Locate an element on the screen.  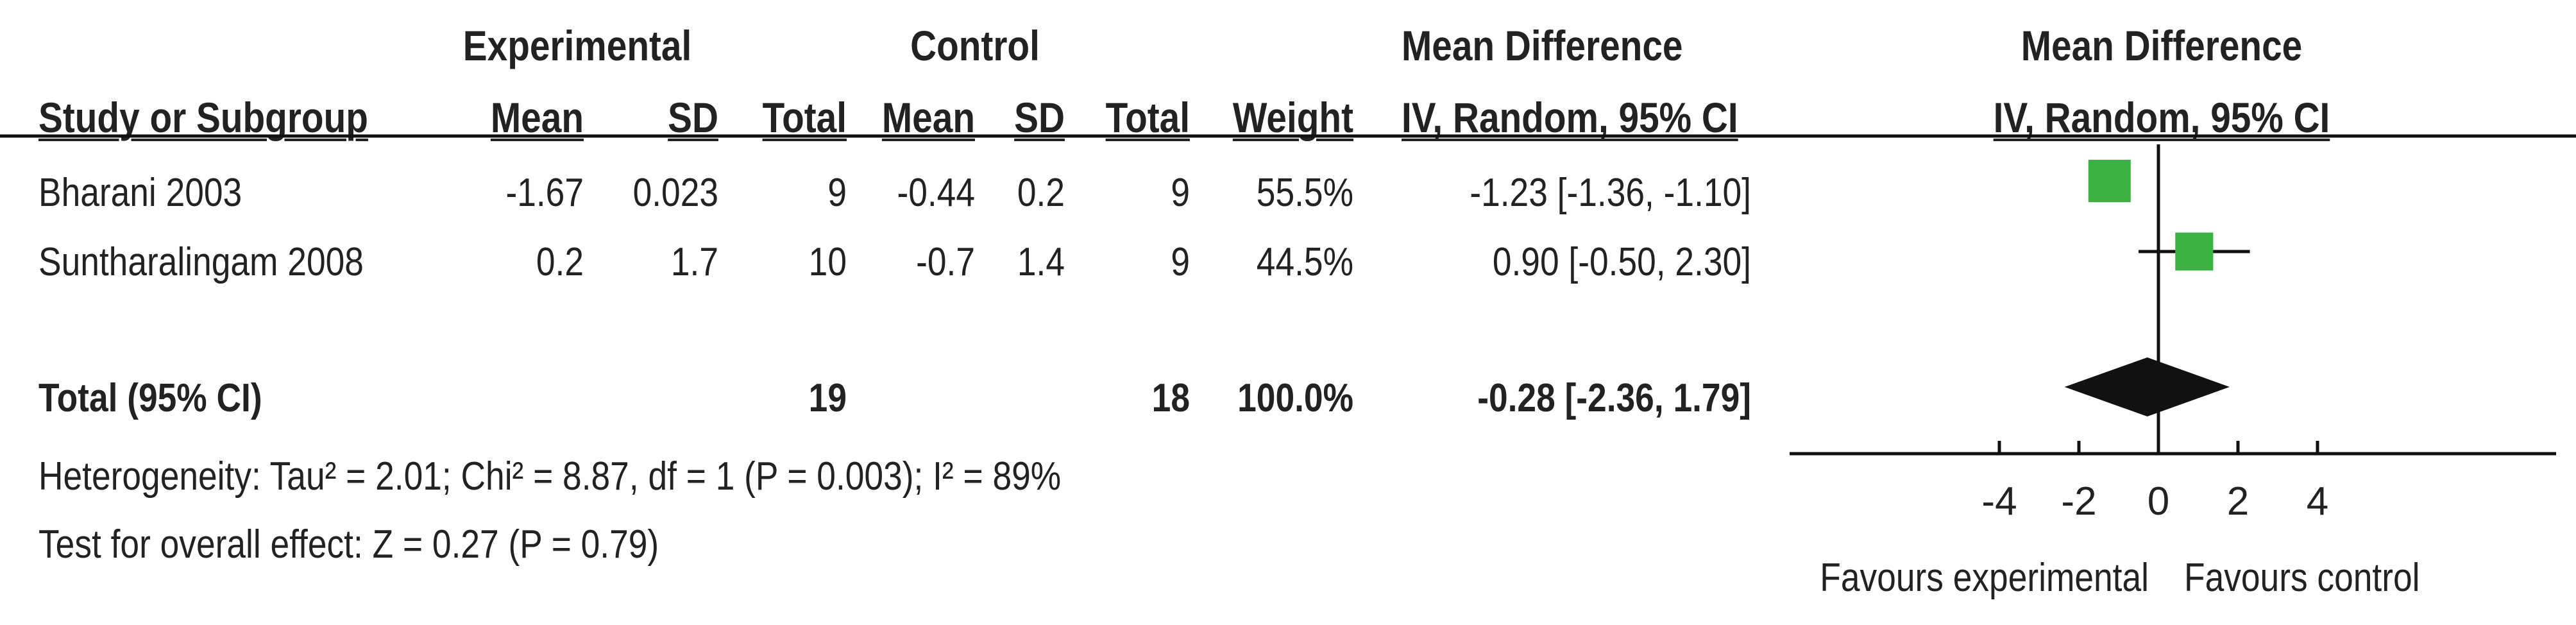
favours-control-label: Favours control is located at coordinates (2302, 578).